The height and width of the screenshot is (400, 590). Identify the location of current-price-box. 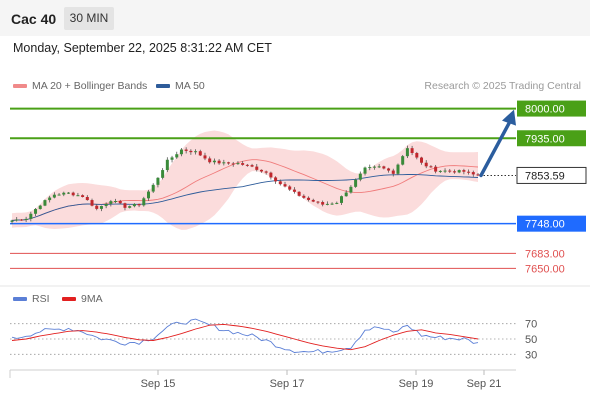
(551, 175).